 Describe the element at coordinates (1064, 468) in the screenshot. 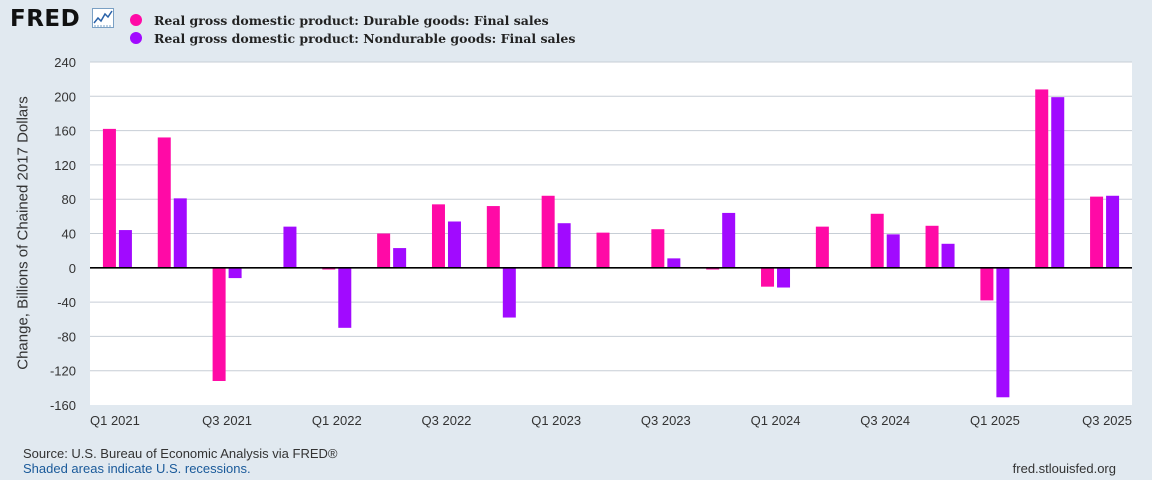

I see `site-url: fred.stlouisfed.org` at that location.